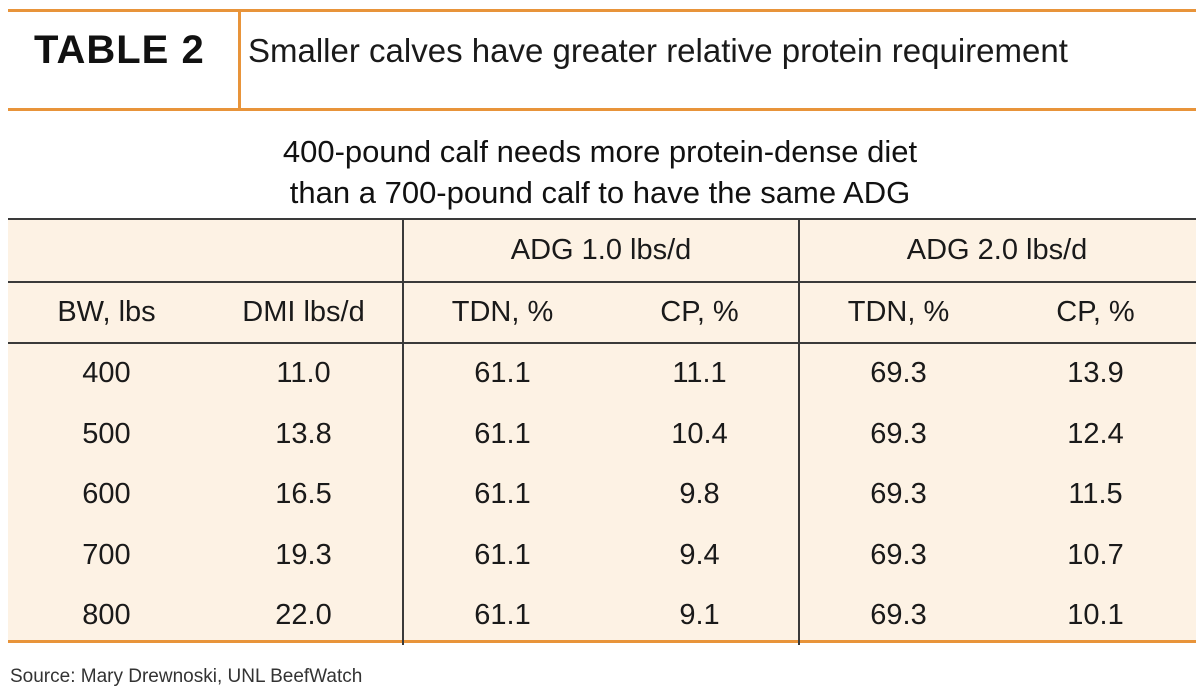  Describe the element at coordinates (303, 494) in the screenshot. I see `table-cell: 16.5` at that location.